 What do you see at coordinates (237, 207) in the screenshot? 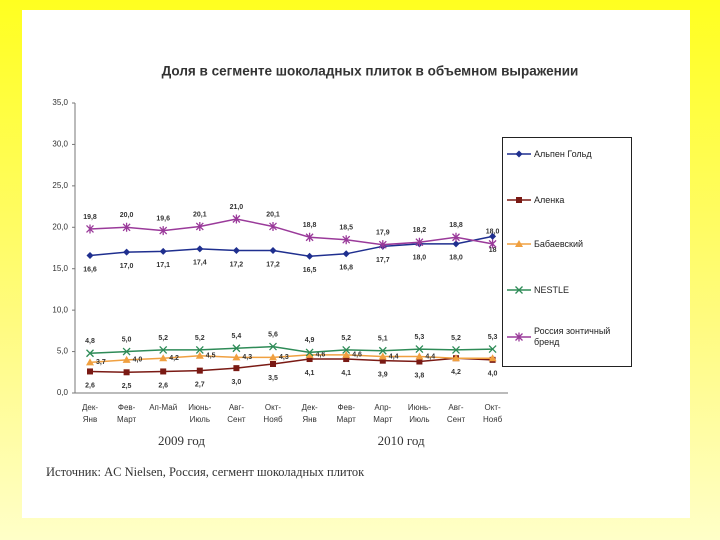
I see `data-label: 21,0` at bounding box center [237, 207].